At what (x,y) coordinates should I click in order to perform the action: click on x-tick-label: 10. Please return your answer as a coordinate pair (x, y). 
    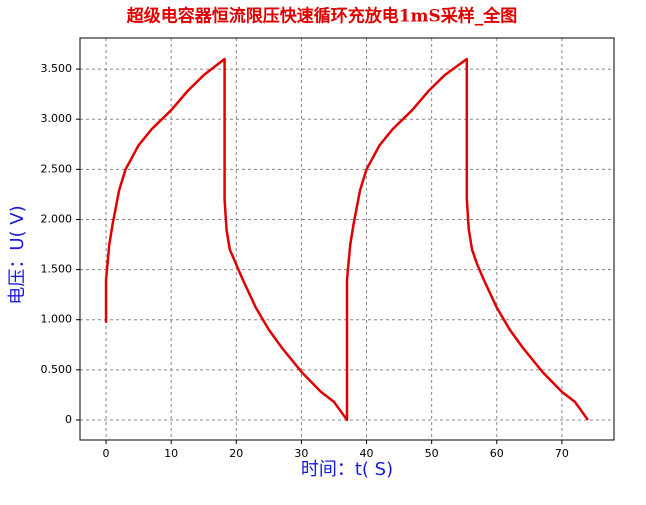
    Looking at the image, I should click on (171, 453).